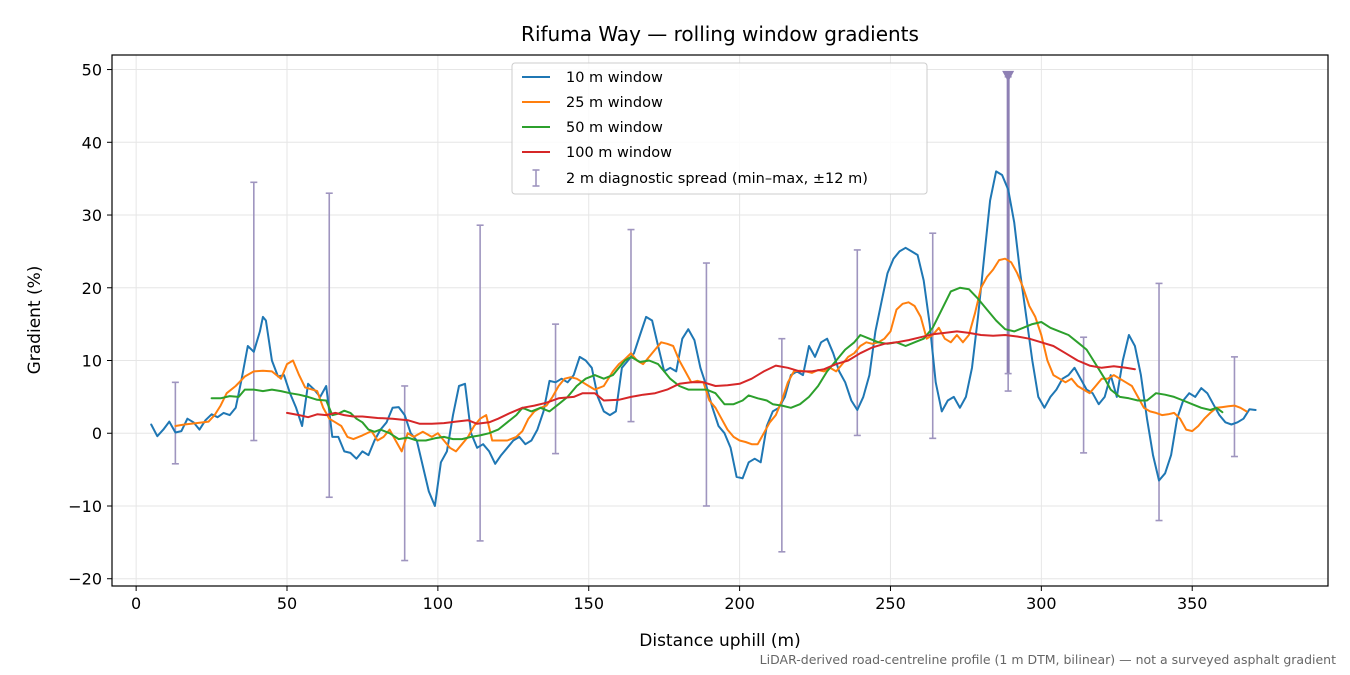 The height and width of the screenshot is (675, 1350). Describe the element at coordinates (890, 603) in the screenshot. I see `x-tick-label: 250` at that location.